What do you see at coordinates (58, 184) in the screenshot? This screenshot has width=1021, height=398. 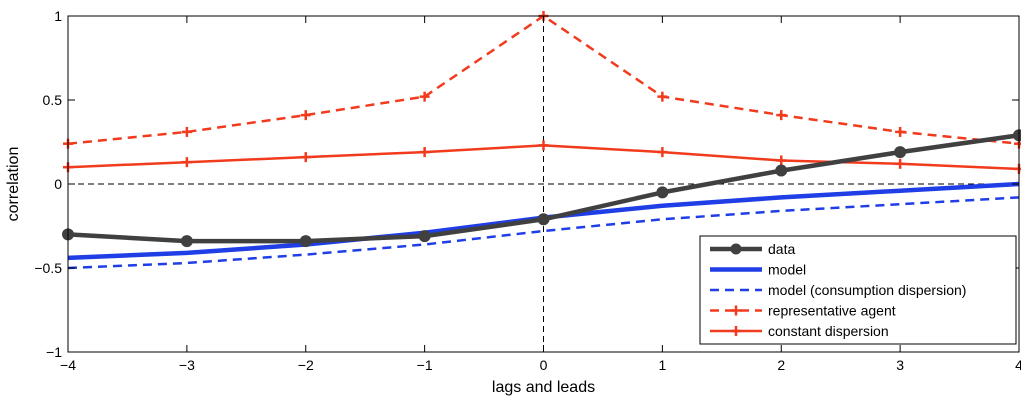 I see `y-tick-label: 0` at bounding box center [58, 184].